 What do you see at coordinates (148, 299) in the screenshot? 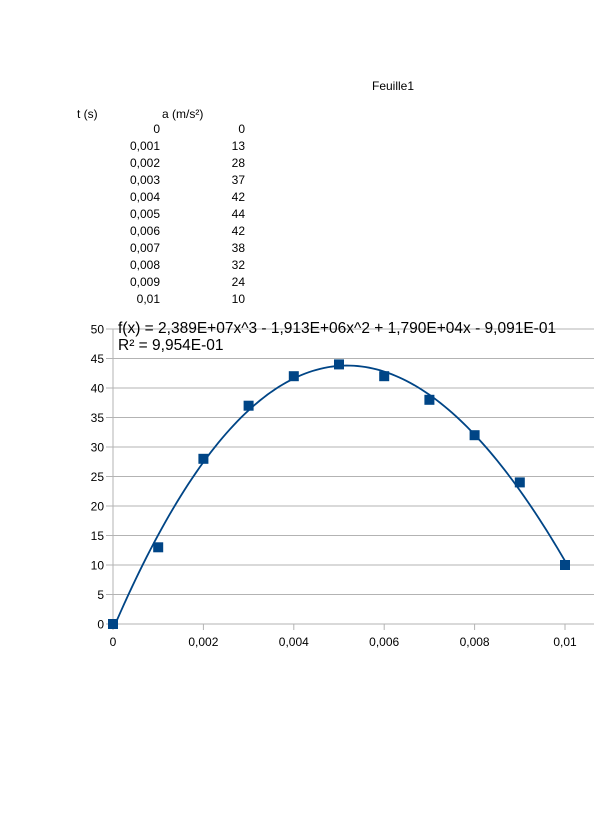
I see `cell-t: 0,01` at bounding box center [148, 299].